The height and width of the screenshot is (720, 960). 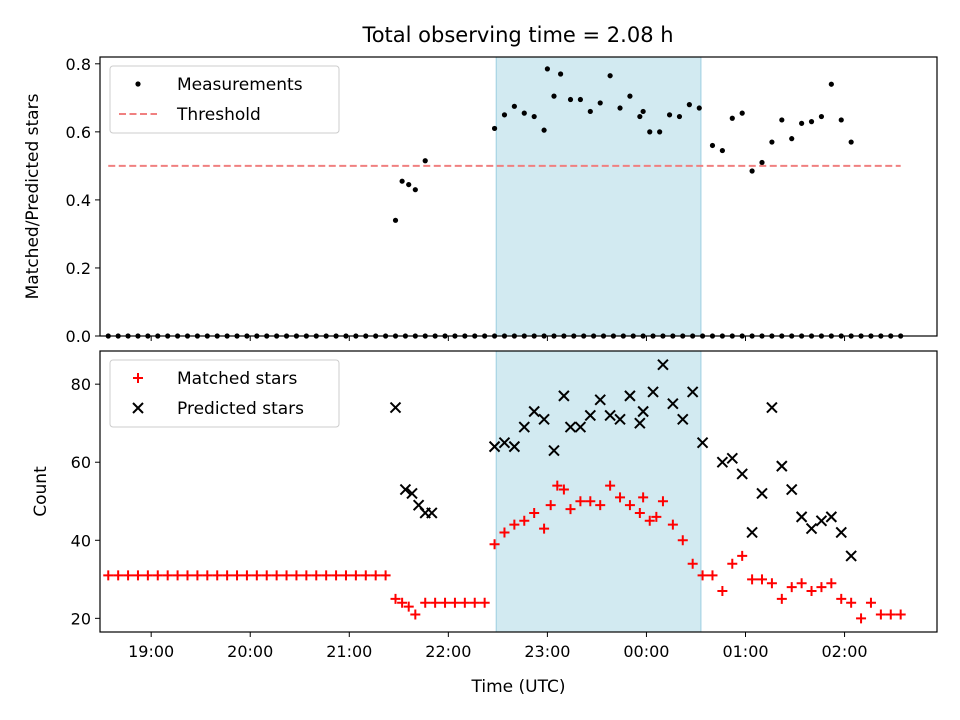 I want to click on legend-label: Predicted stars, so click(x=240, y=409).